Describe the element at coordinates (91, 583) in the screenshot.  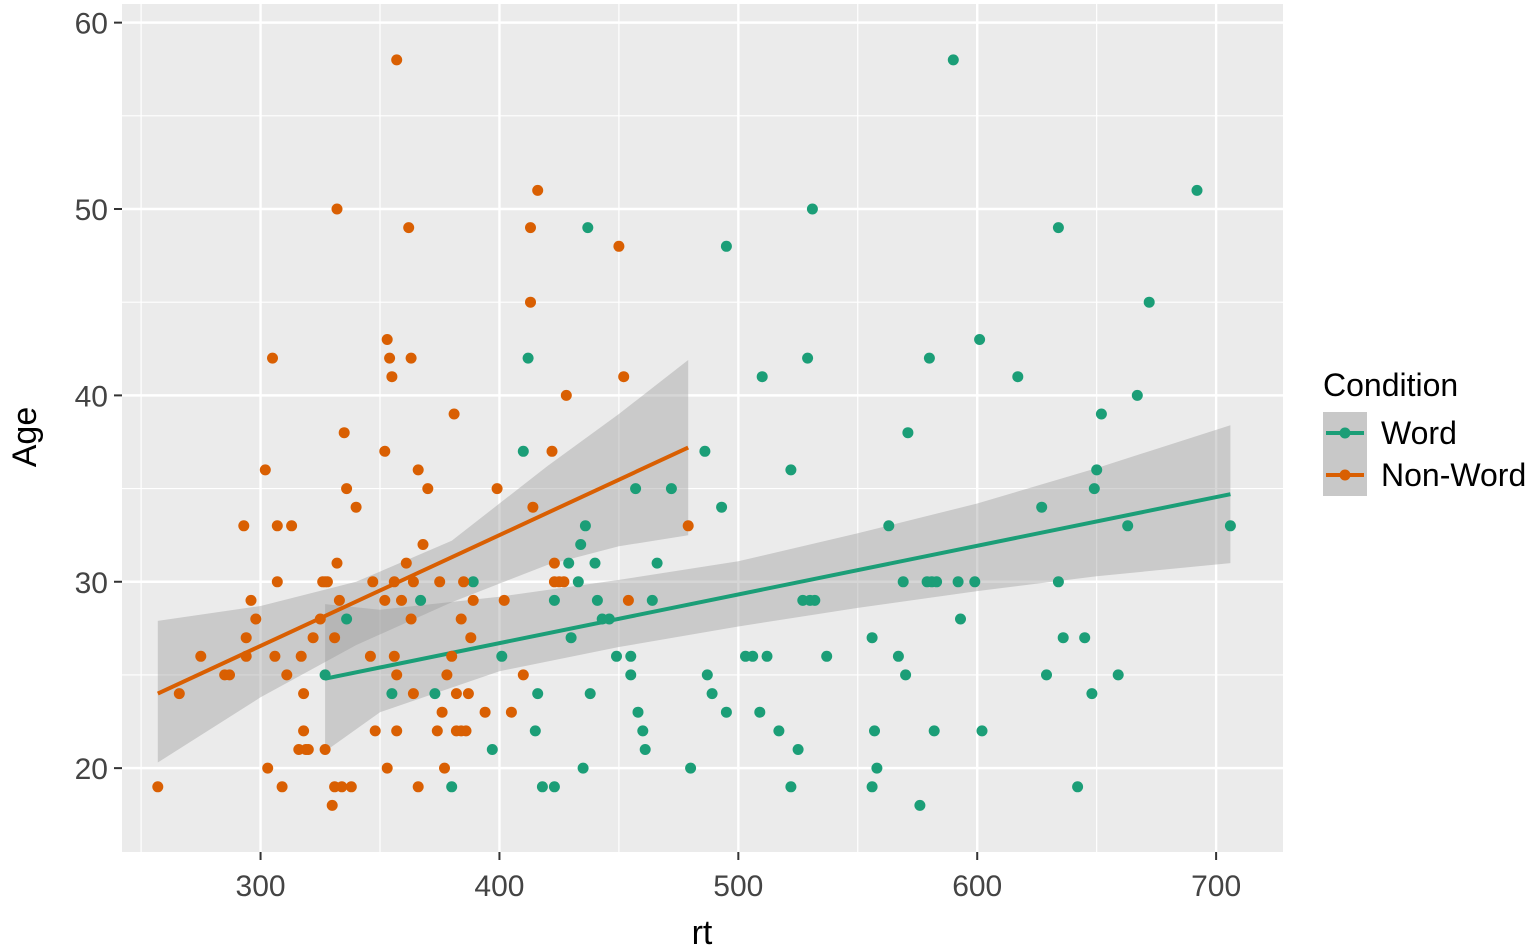
I see `y-tick-label: 30` at that location.